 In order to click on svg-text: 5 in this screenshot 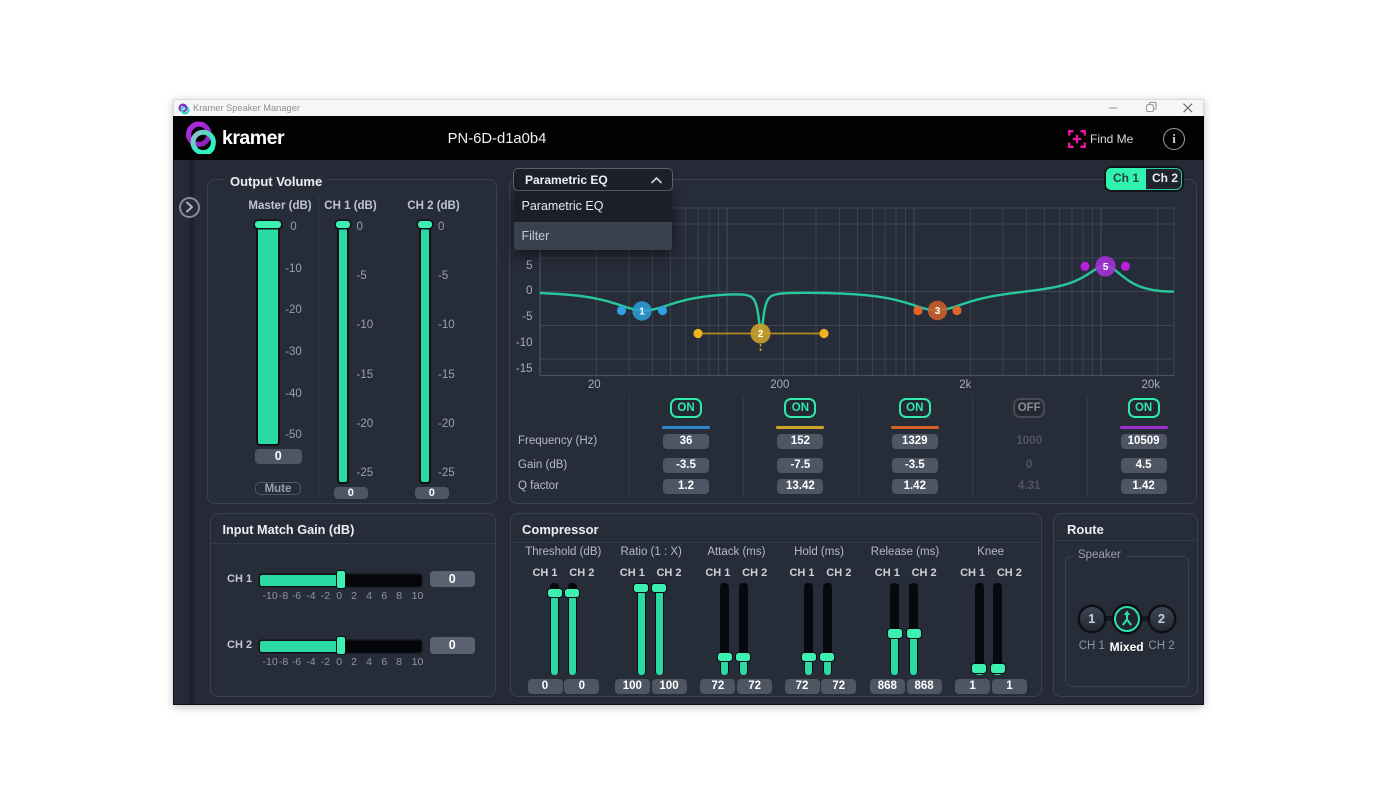, I will do `click(1106, 267)`.